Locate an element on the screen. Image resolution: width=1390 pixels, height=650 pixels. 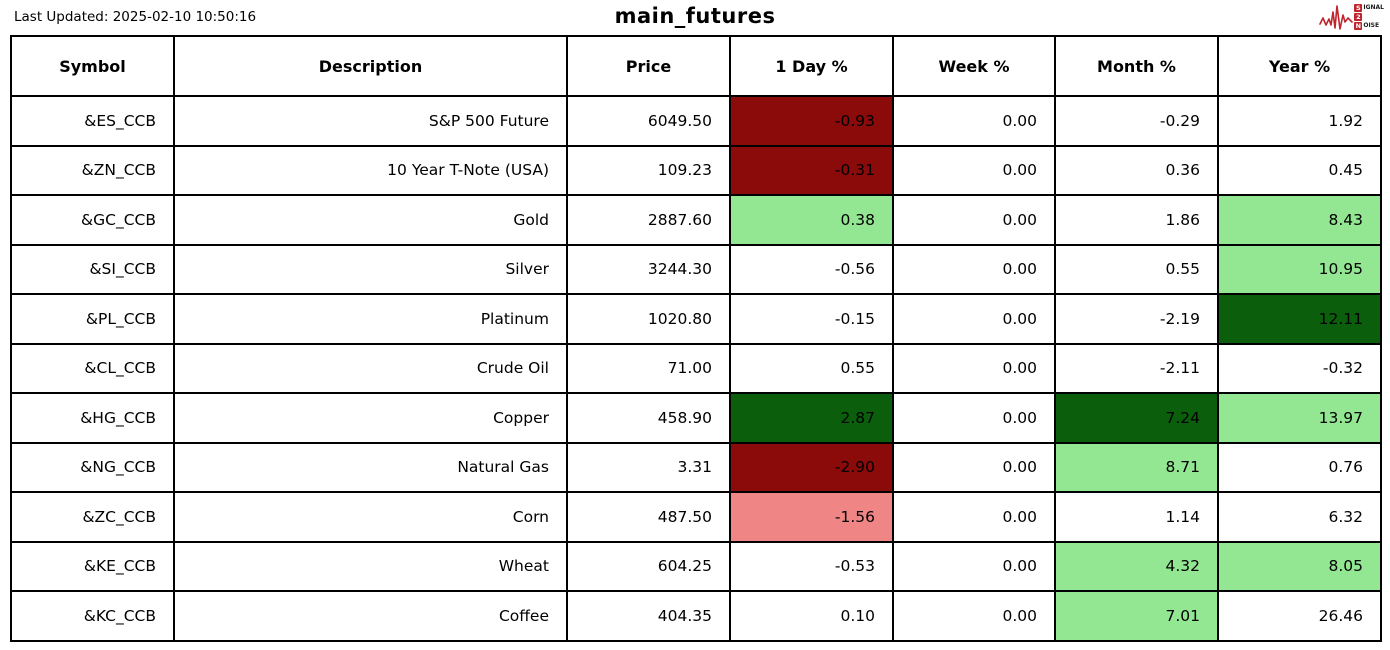
logo-text: S IGNAL 2 N OISE is located at coordinates (1369, 17).